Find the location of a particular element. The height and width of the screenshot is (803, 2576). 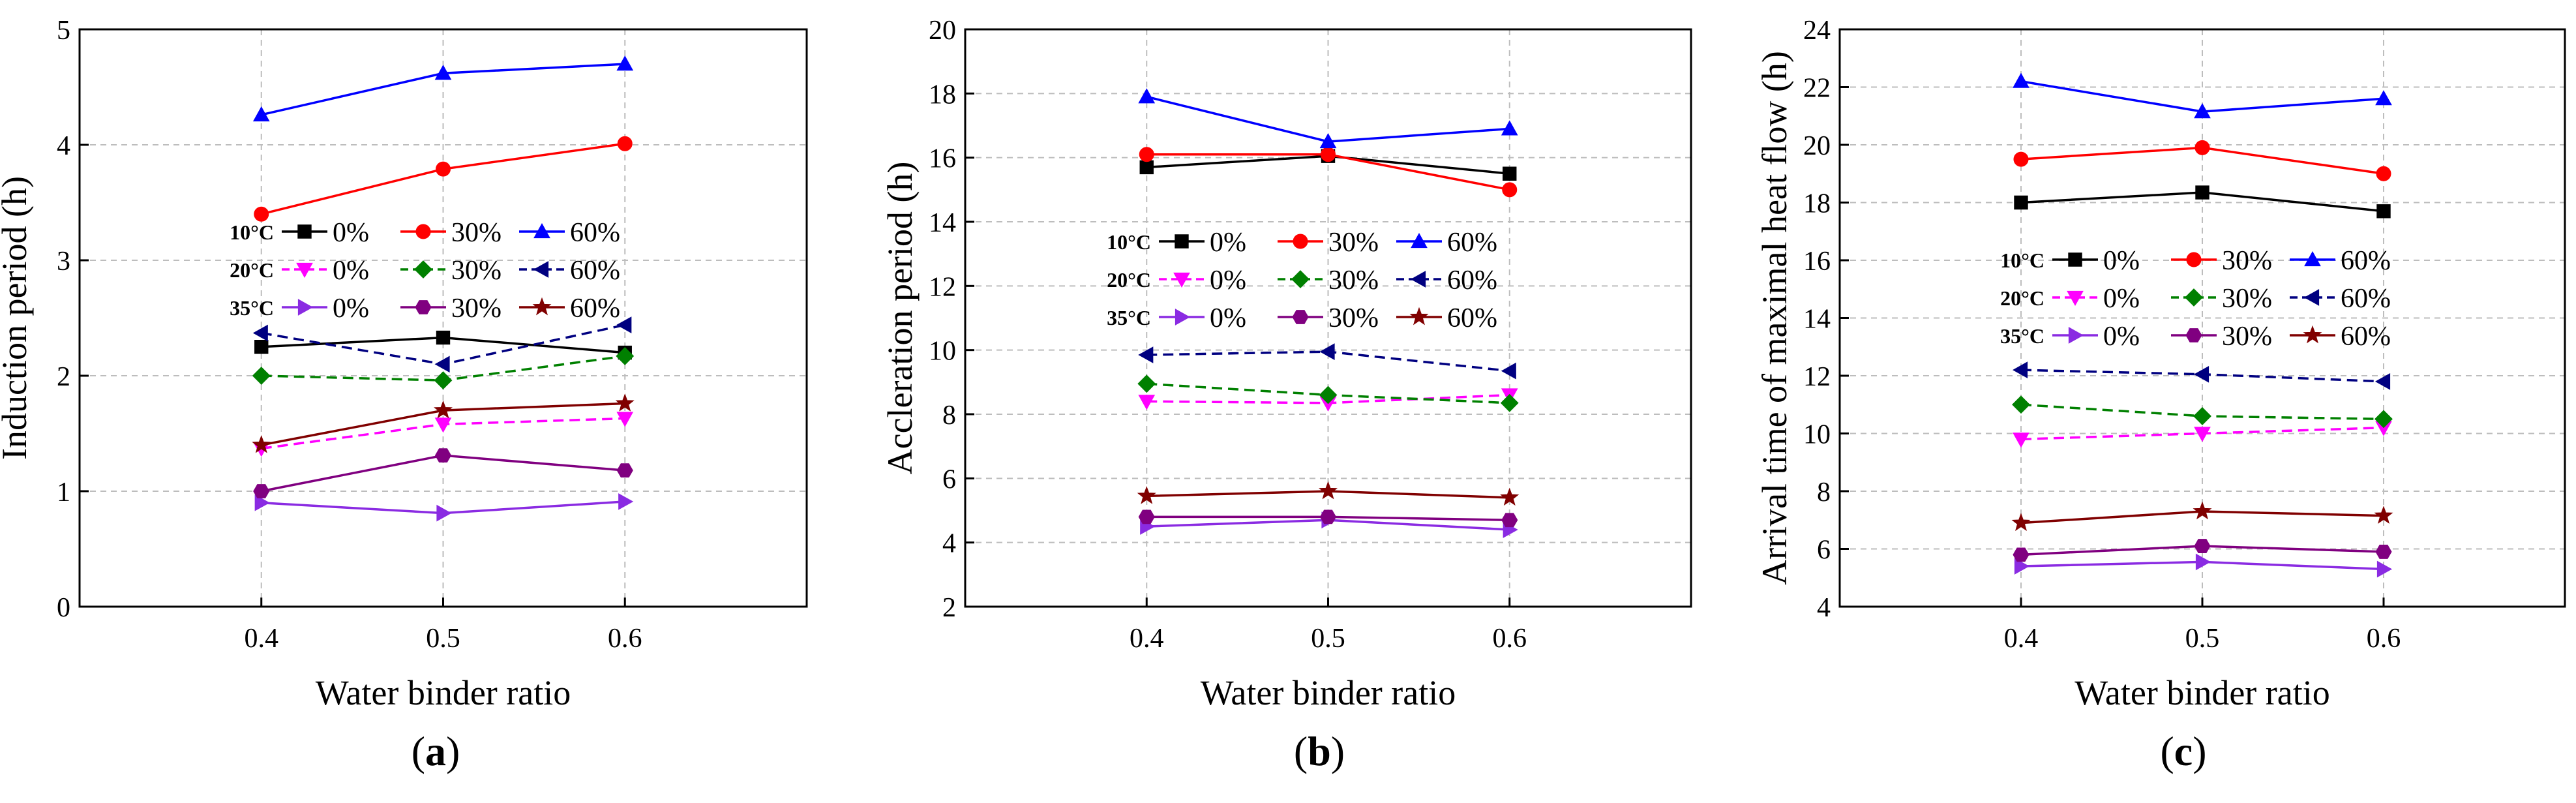

y-axis-title: Accleration period (h) is located at coordinates (900, 318).